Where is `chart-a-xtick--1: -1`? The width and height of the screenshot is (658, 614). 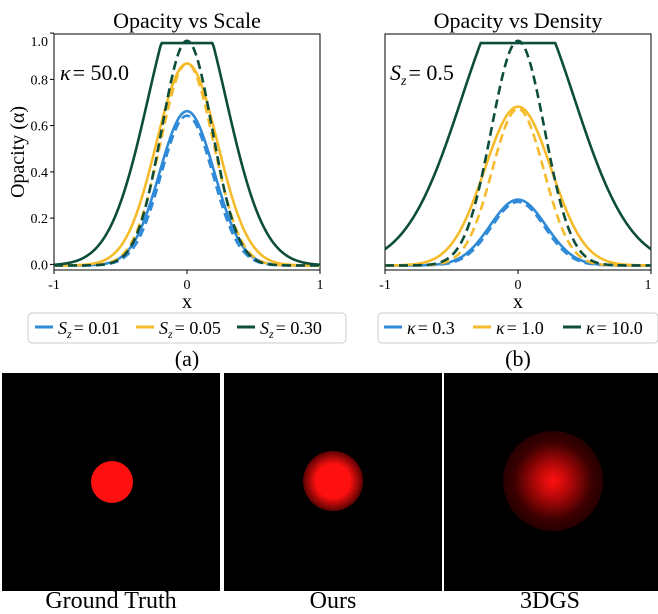
chart-a-xtick--1: -1 is located at coordinates (54, 281).